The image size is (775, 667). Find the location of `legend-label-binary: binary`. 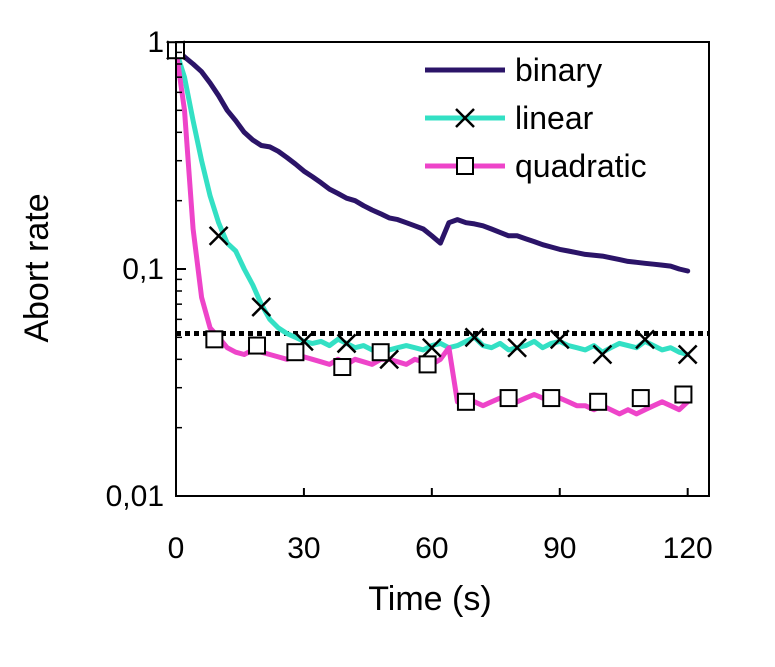

legend-label-binary: binary is located at coordinates (558, 70).